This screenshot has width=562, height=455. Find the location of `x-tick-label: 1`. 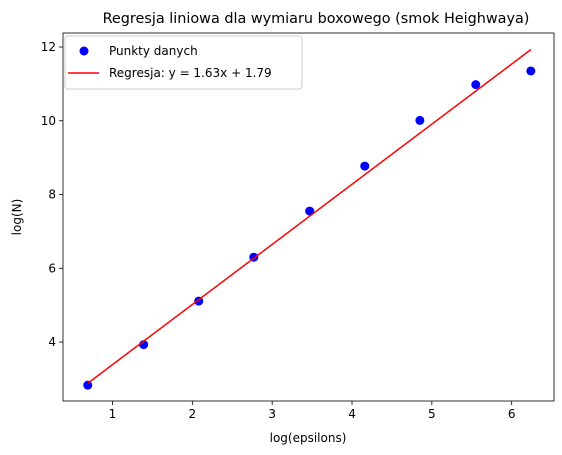

x-tick-label: 1 is located at coordinates (113, 414).